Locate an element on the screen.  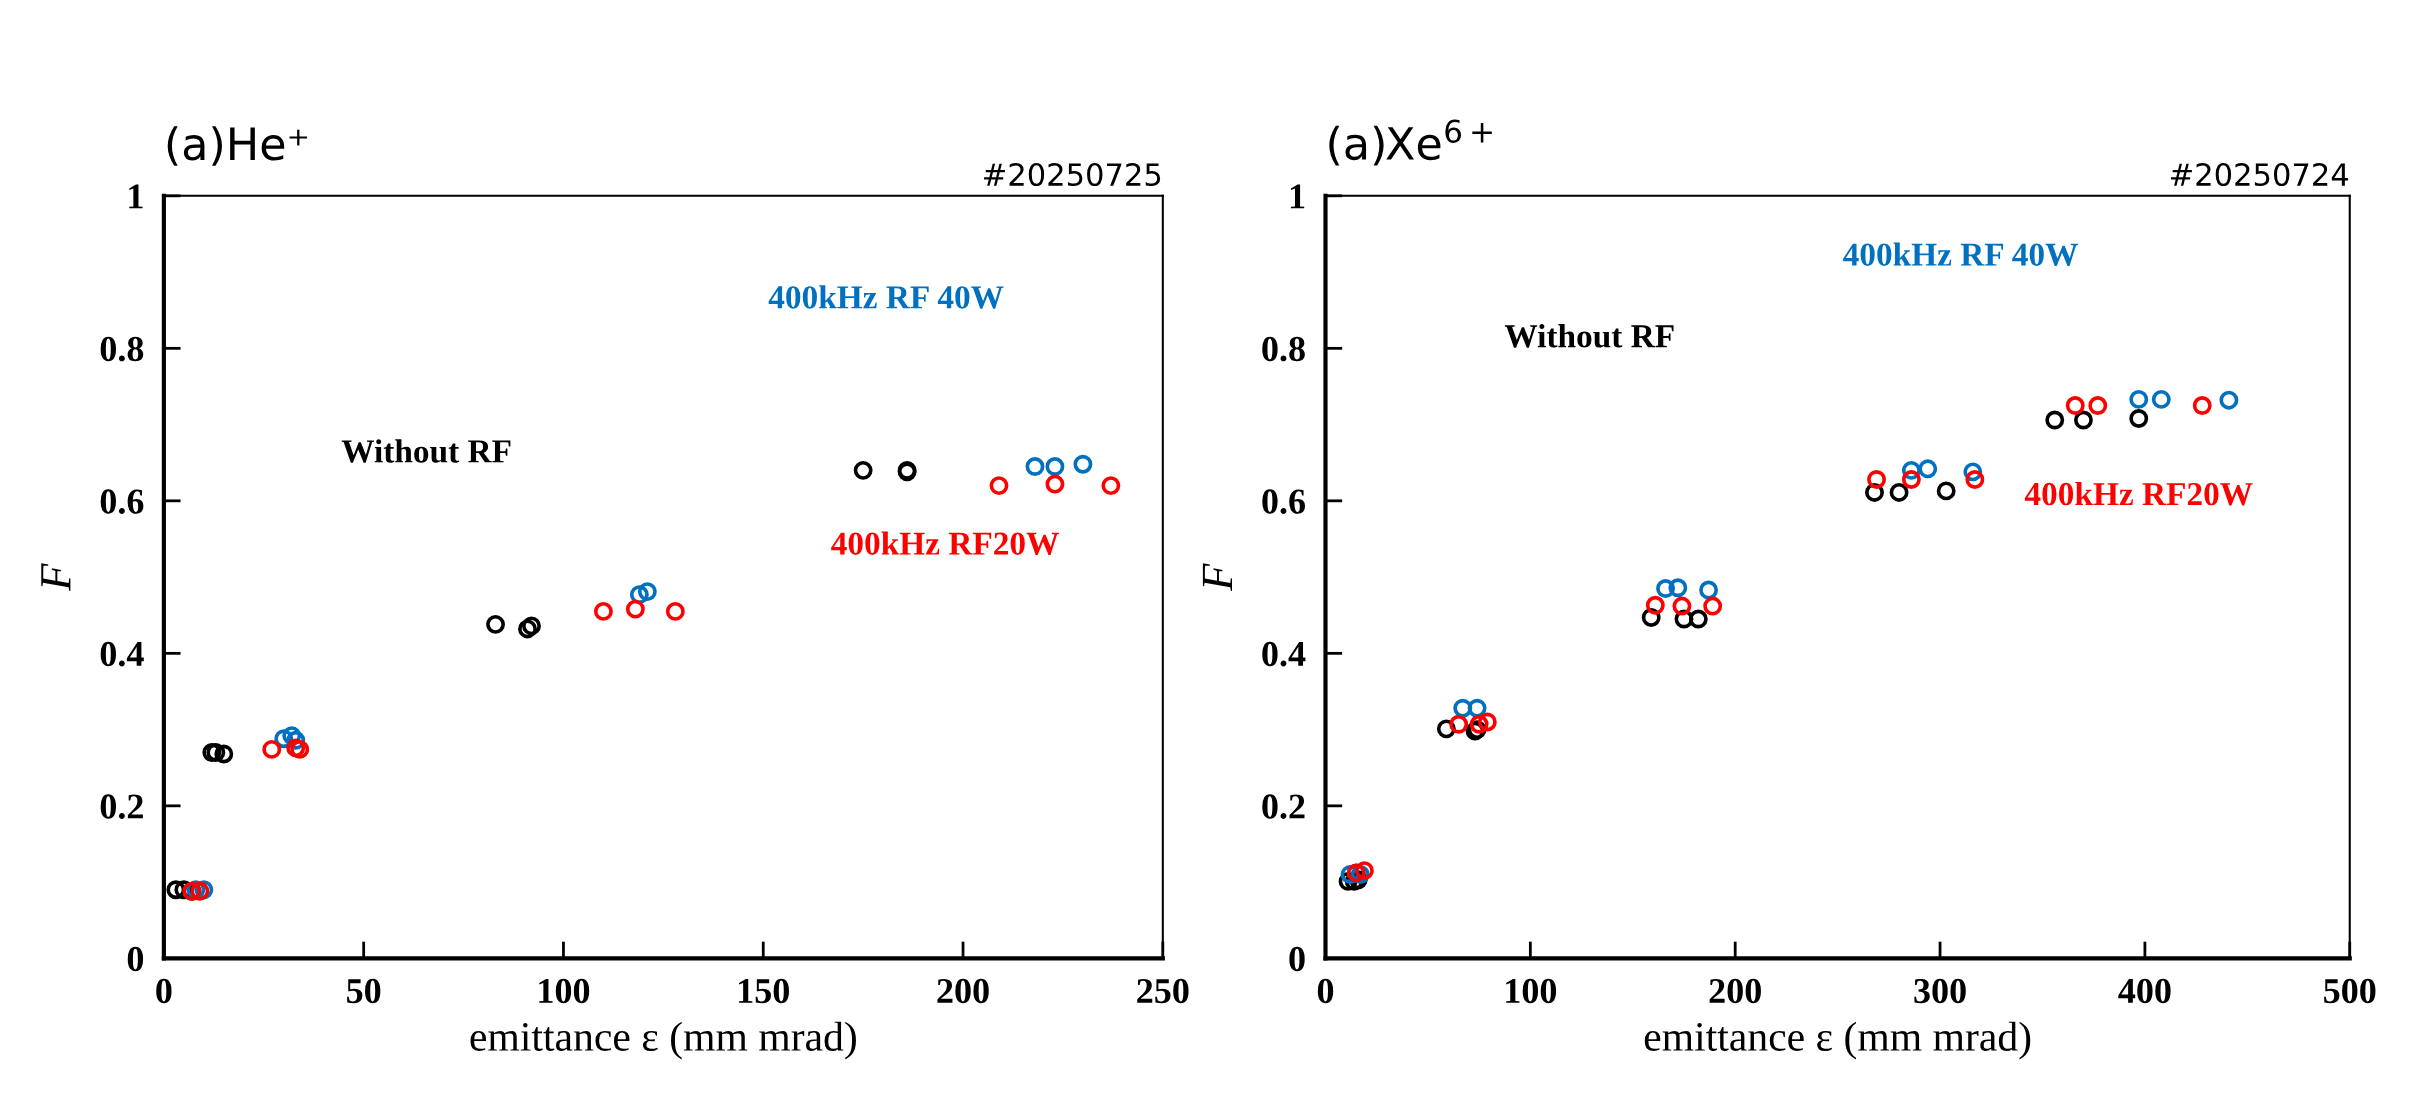
chart-title: (a)Xe$^{6+}$ is located at coordinates (1410, 142).